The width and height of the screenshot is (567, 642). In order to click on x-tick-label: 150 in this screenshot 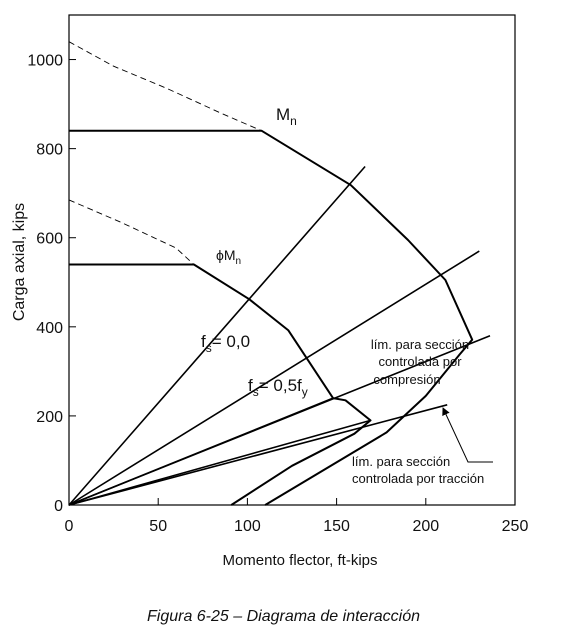, I will do `click(336, 526)`.